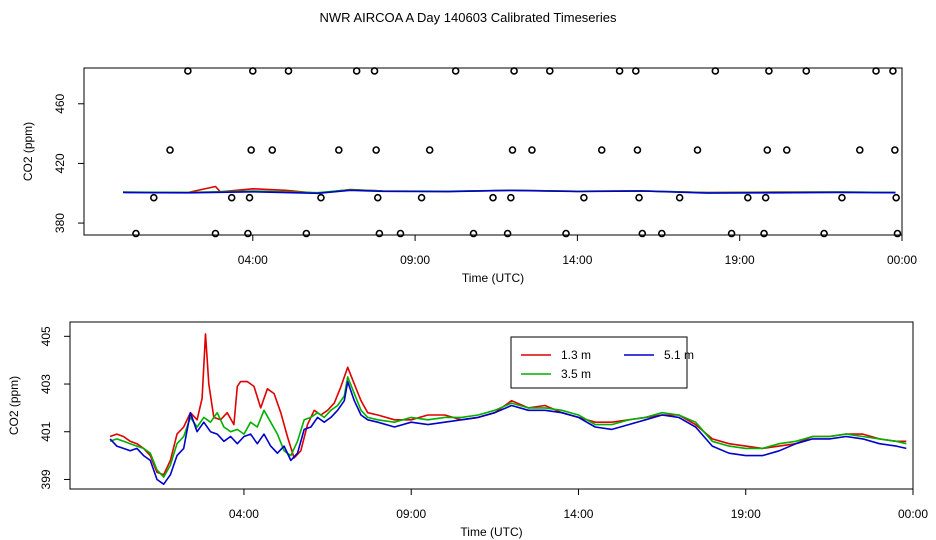  Describe the element at coordinates (576, 355) in the screenshot. I see `legend-label: 1.3 m` at that location.